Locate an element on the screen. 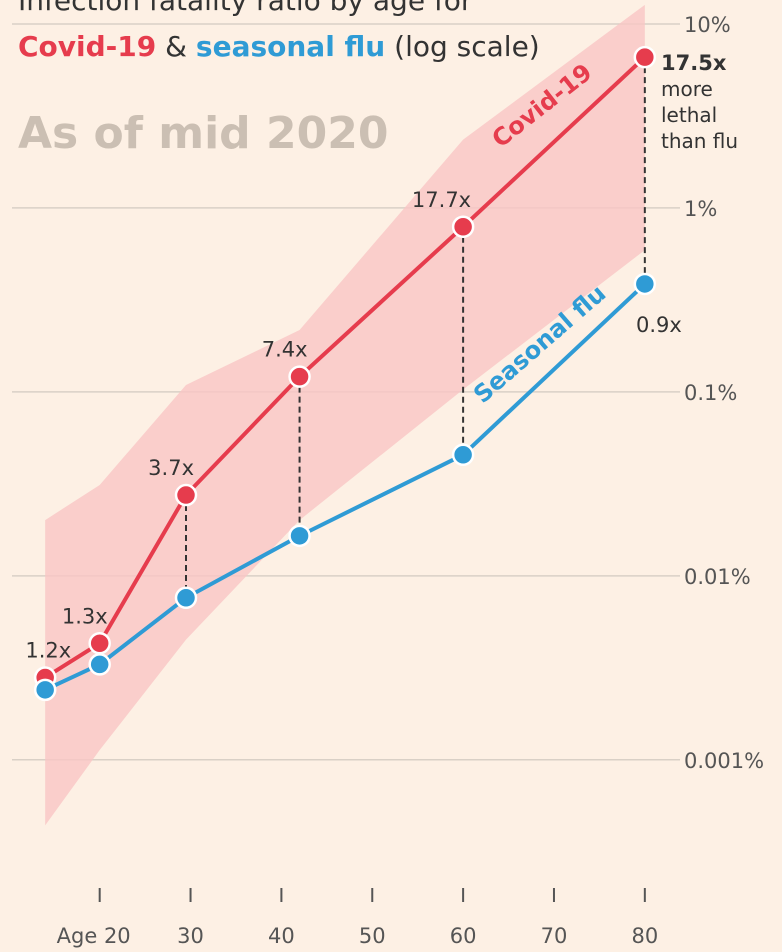  ratio-label: 1.3x is located at coordinates (85, 616).